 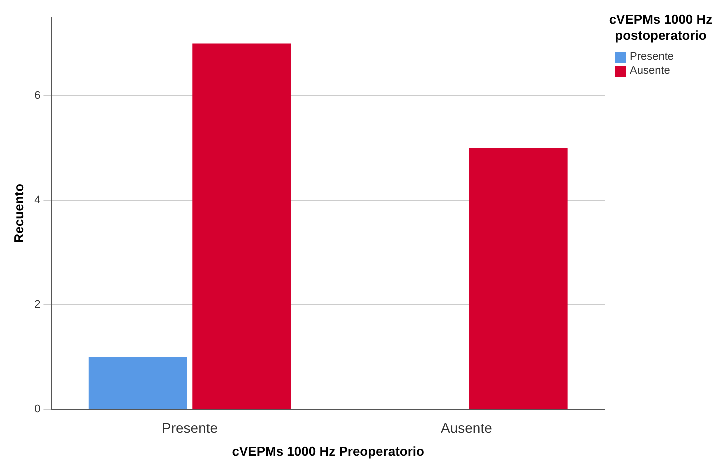 What do you see at coordinates (652, 57) in the screenshot?
I see `legend-label: Presente` at bounding box center [652, 57].